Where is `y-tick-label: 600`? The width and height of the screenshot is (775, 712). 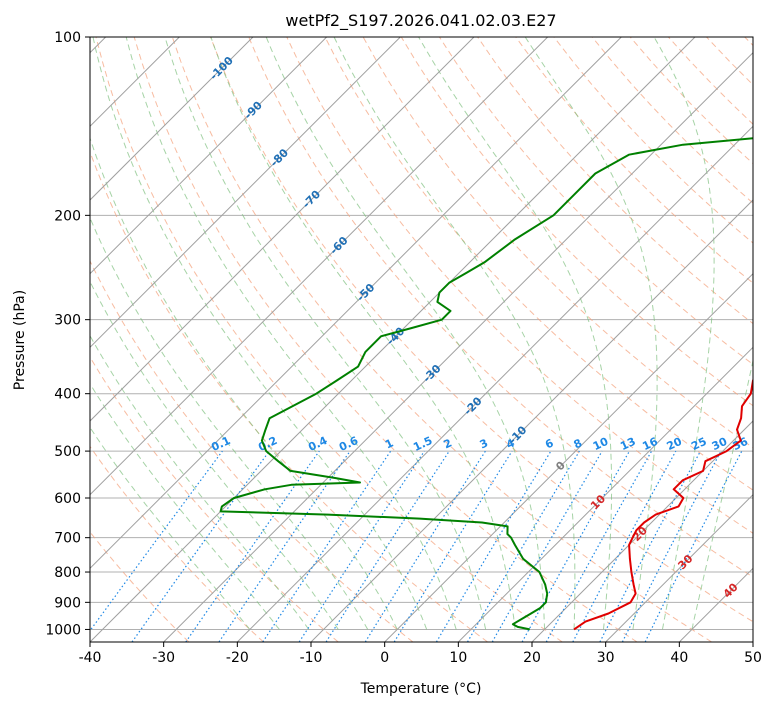
y-tick-label: 600 is located at coordinates (67, 499).